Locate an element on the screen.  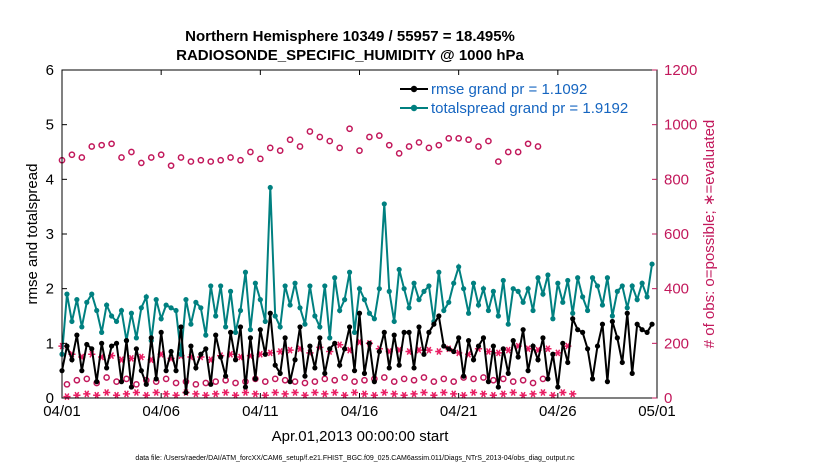
y-tick-label: 5 is located at coordinates (50, 125).